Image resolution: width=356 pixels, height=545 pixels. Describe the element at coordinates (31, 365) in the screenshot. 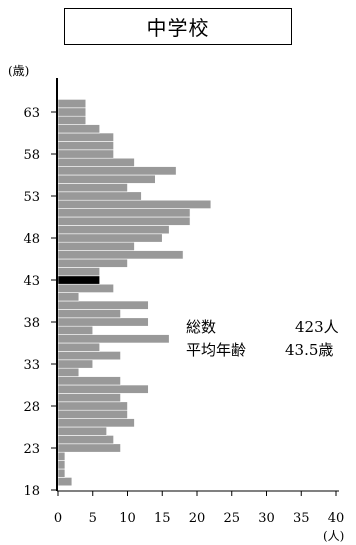

I see `y-tick-label-33: 33` at that location.